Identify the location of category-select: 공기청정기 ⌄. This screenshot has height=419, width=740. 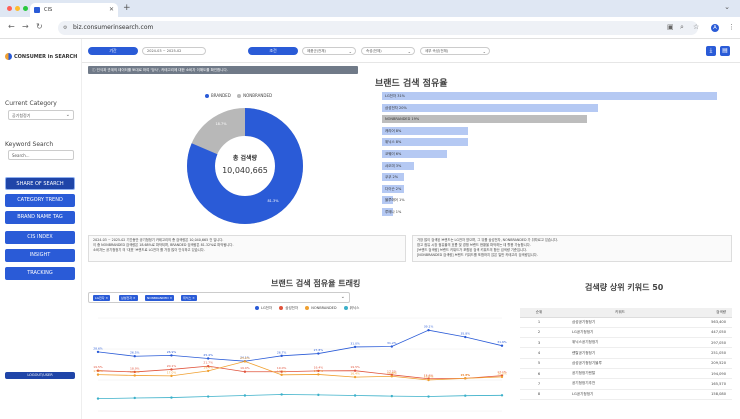
(41, 115).